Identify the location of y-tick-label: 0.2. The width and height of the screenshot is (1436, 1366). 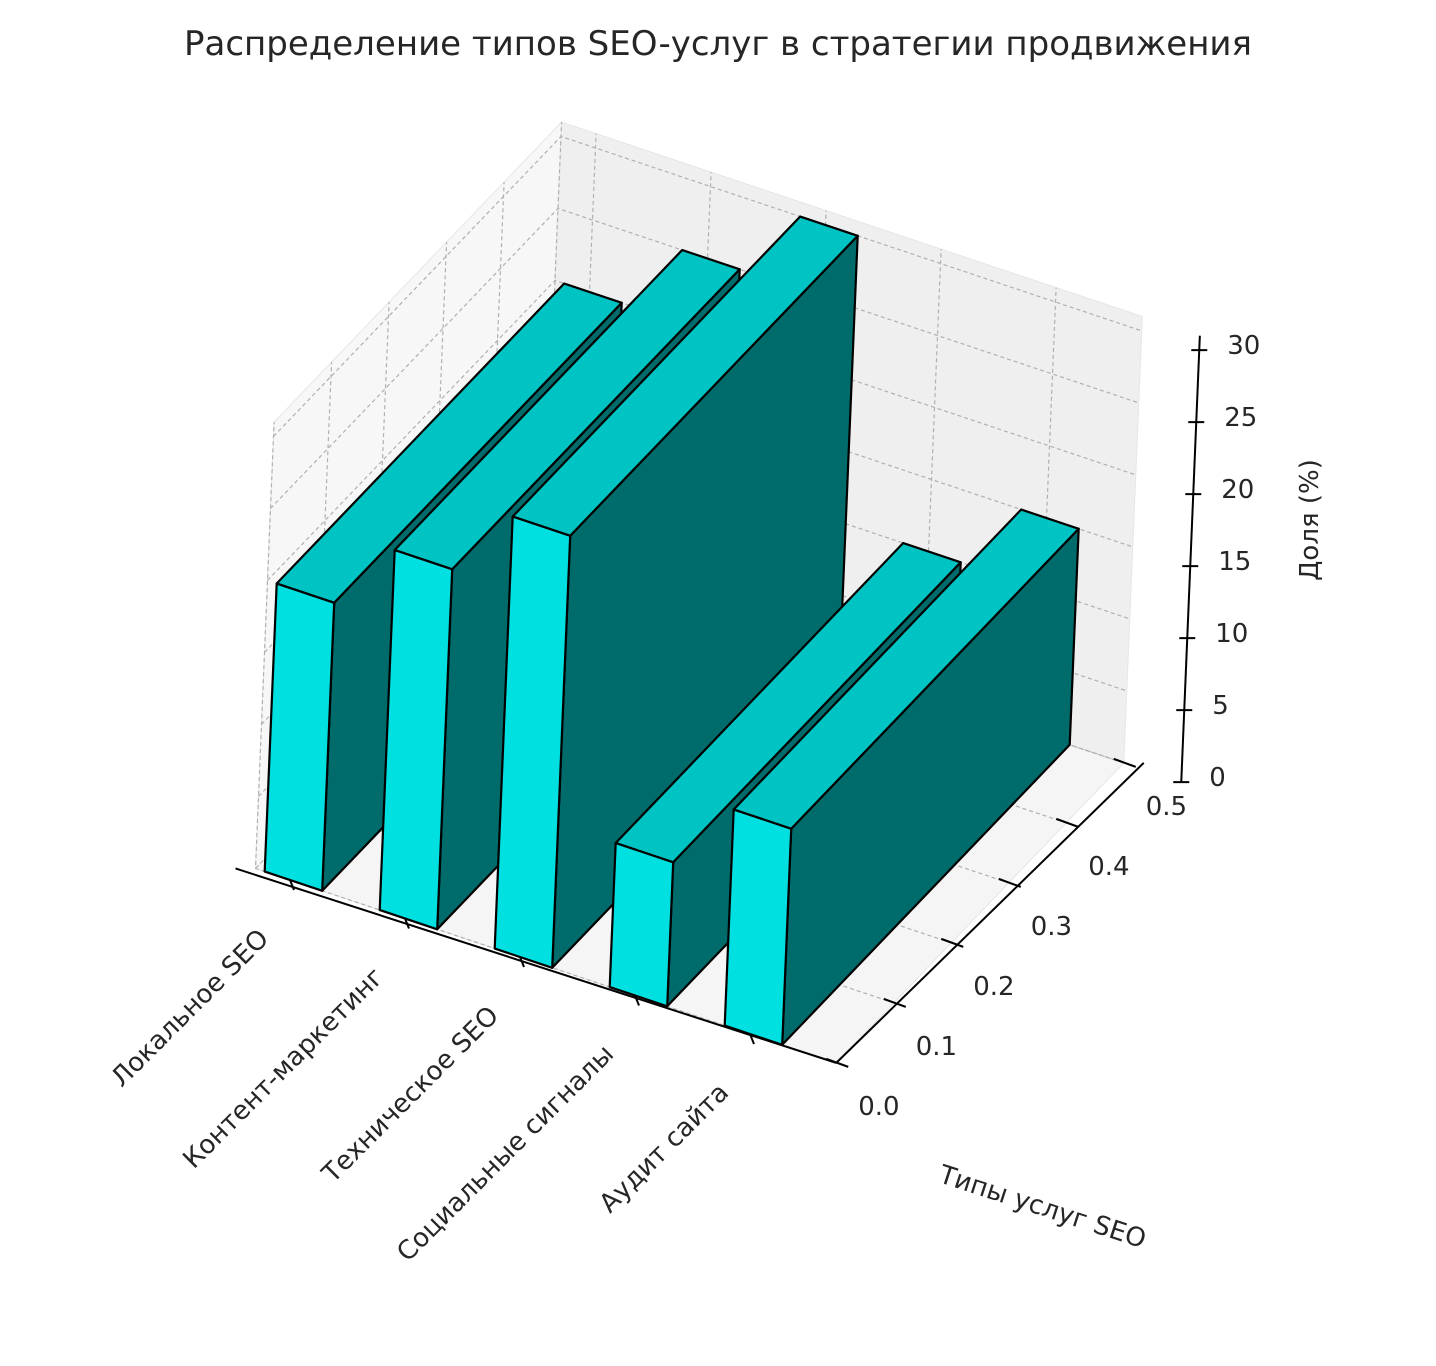
(993, 987).